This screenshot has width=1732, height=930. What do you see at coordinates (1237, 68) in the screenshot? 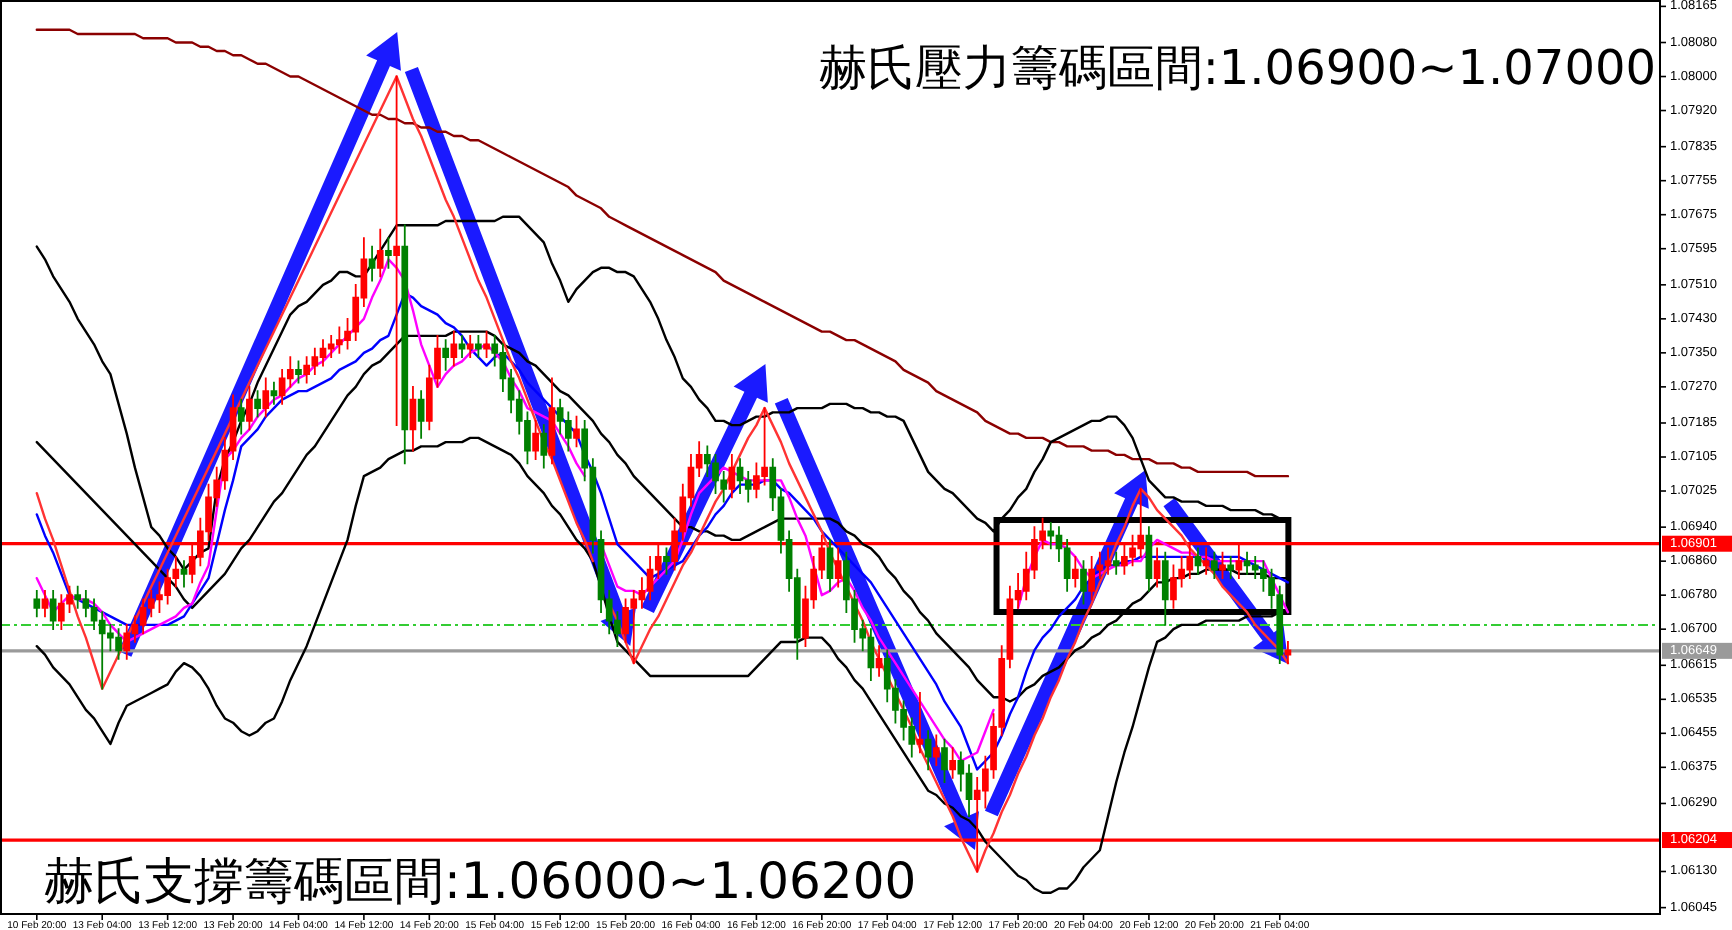
I see `annotation: 赫氏壓力籌碼區間:1.06900~1.07000` at bounding box center [1237, 68].